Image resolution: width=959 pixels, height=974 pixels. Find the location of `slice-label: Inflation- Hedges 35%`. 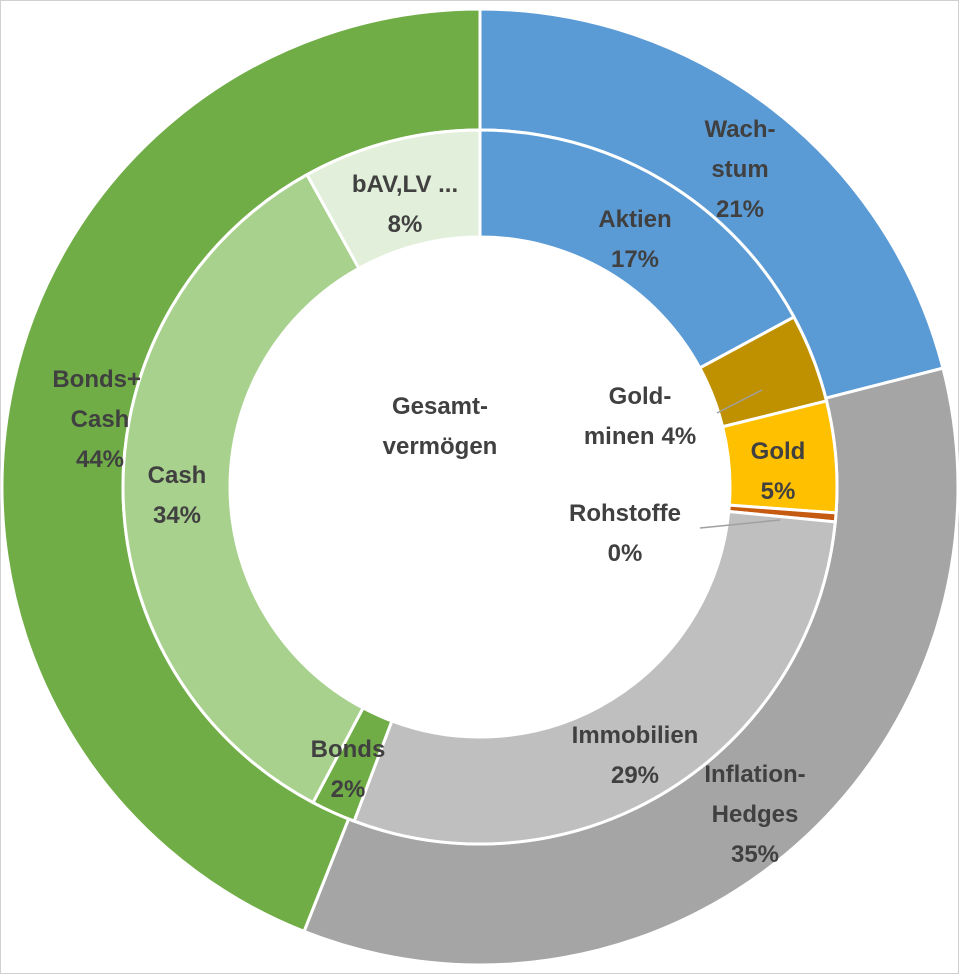

slice-label: Inflation- Hedges 35% is located at coordinates (754, 814).